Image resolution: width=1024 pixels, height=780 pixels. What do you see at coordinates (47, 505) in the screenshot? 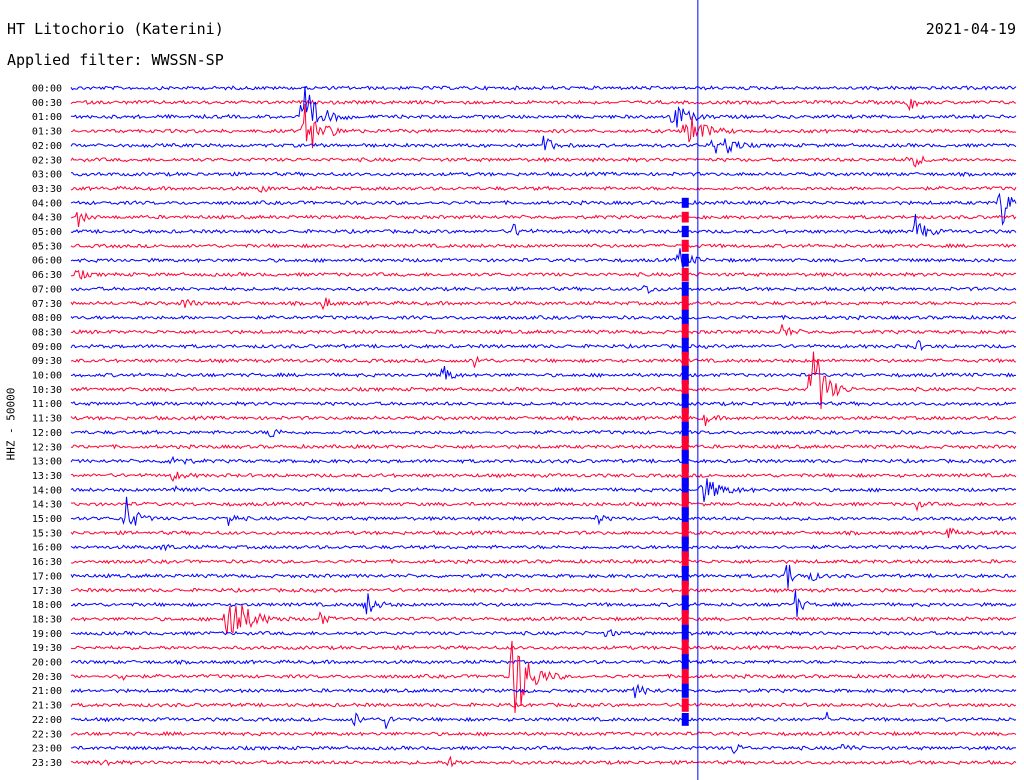
I see `y-tick-label: 14:30` at bounding box center [47, 505].